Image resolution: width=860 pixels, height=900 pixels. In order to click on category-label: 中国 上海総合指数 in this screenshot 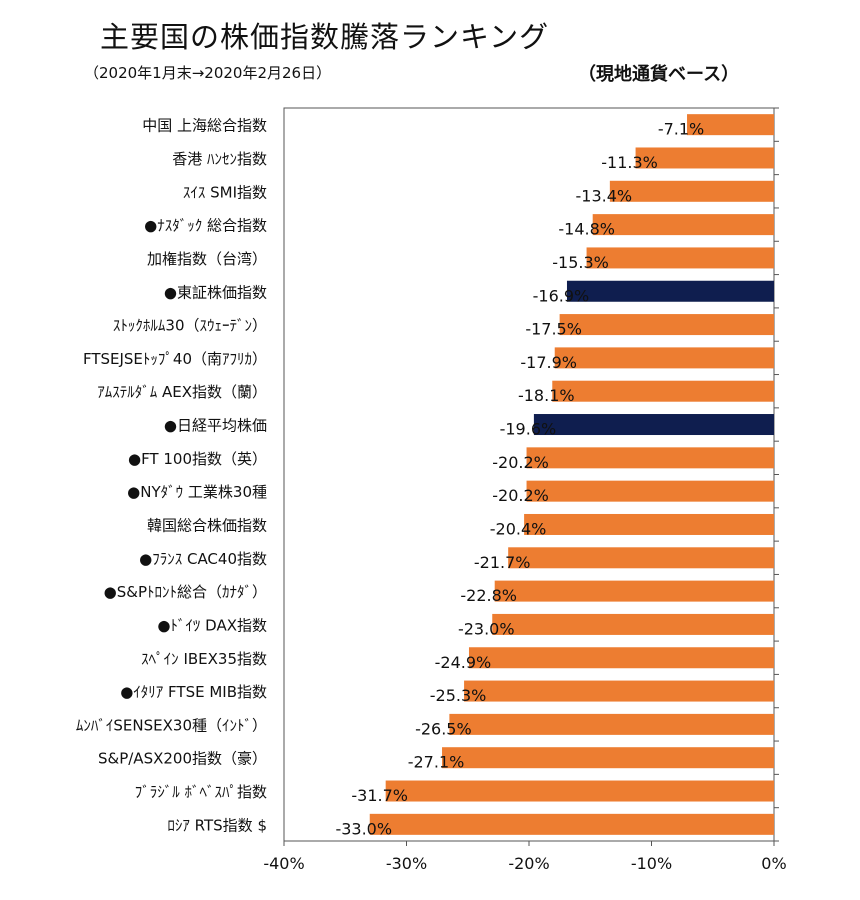, I will do `click(204, 126)`.